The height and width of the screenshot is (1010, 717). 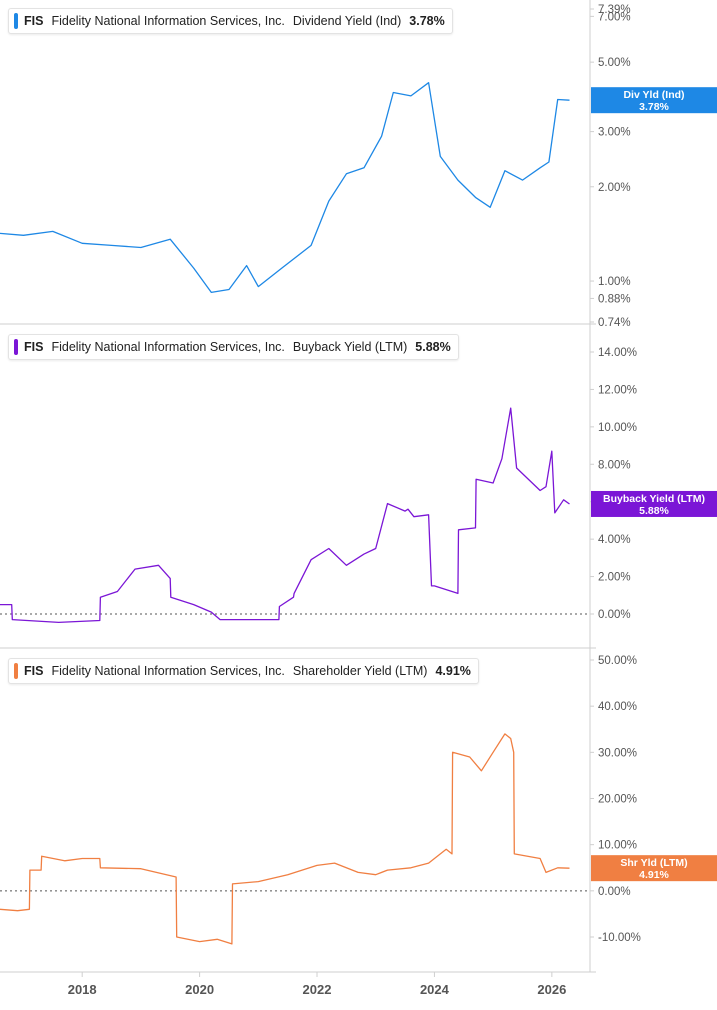 What do you see at coordinates (614, 133) in the screenshot?
I see `y-tick-label: 3.00%` at bounding box center [614, 133].